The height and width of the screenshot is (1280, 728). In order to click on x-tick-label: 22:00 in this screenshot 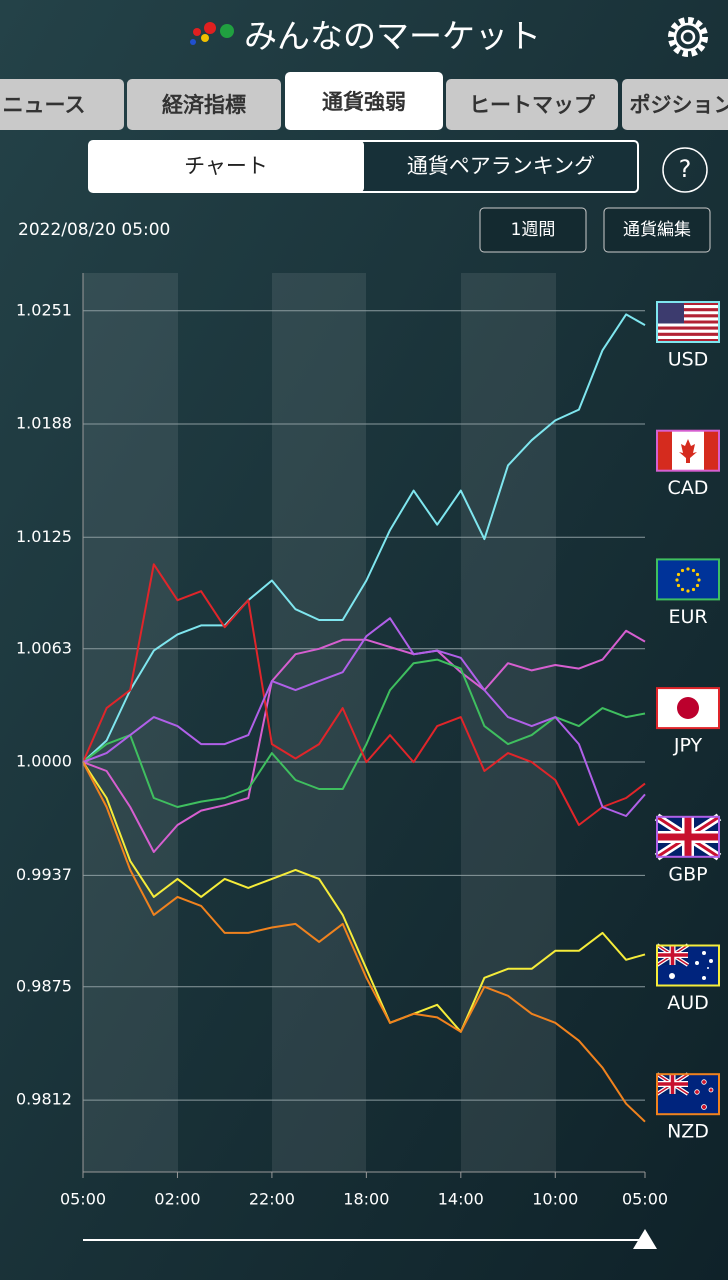, I will do `click(272, 1199)`.